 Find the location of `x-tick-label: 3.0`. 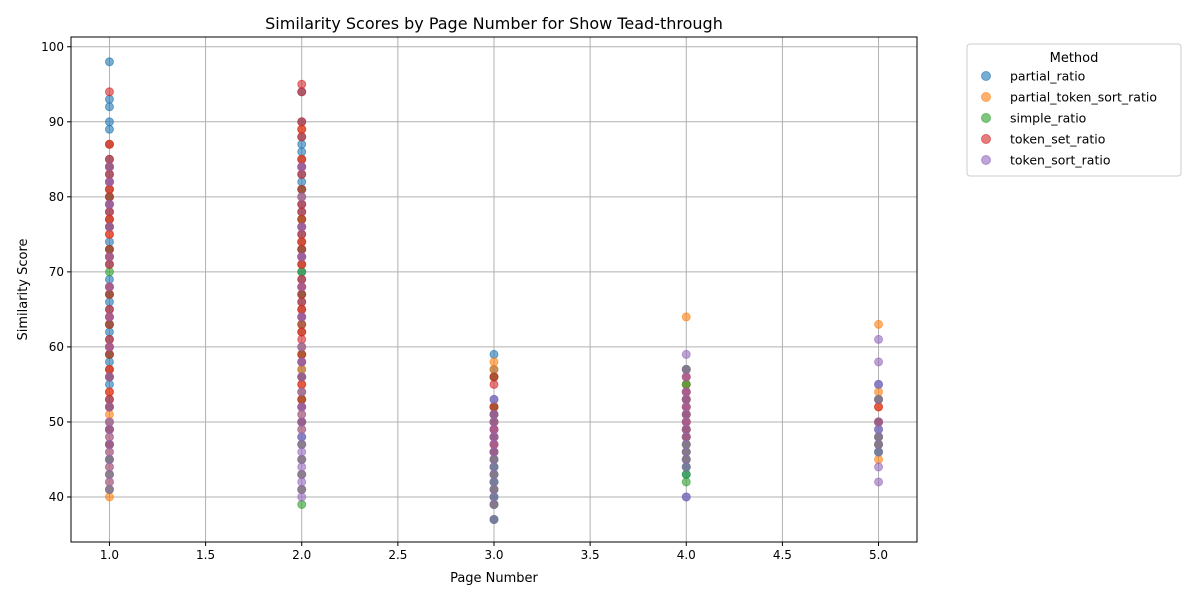

x-tick-label: 3.0 is located at coordinates (493, 555).